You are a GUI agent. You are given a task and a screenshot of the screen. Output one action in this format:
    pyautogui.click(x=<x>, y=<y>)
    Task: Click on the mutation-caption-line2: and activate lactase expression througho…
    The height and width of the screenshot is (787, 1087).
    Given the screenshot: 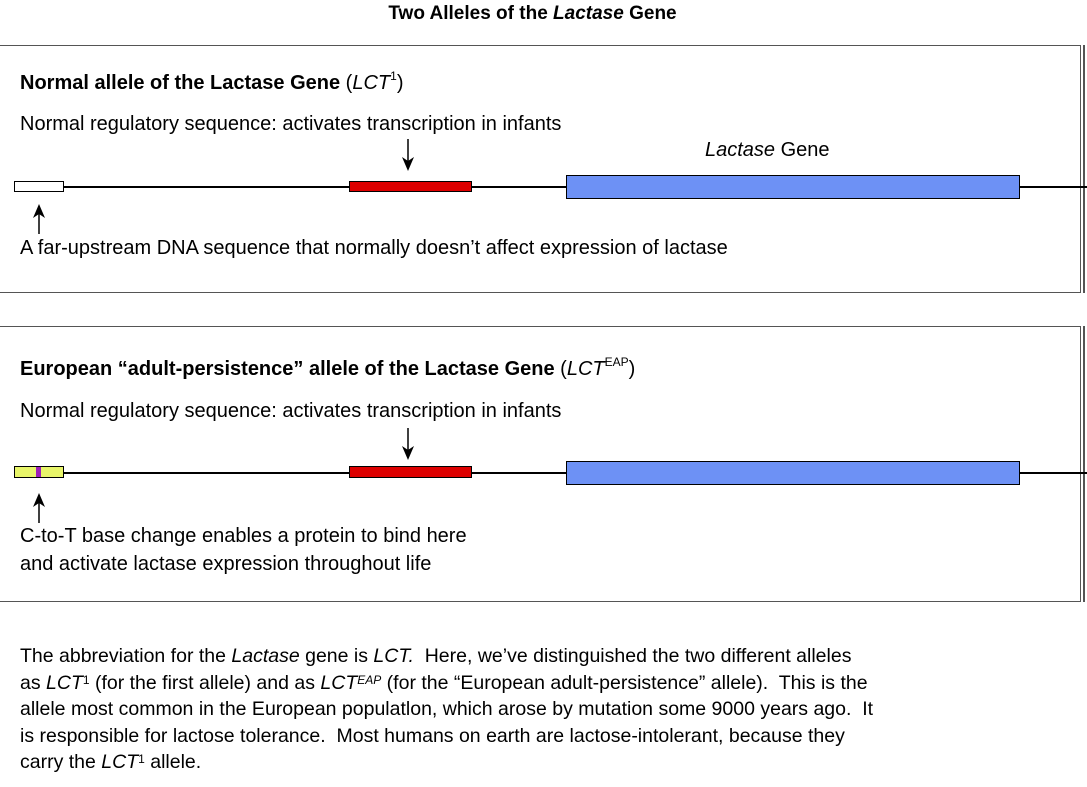 What is the action you would take?
    pyautogui.click(x=226, y=564)
    